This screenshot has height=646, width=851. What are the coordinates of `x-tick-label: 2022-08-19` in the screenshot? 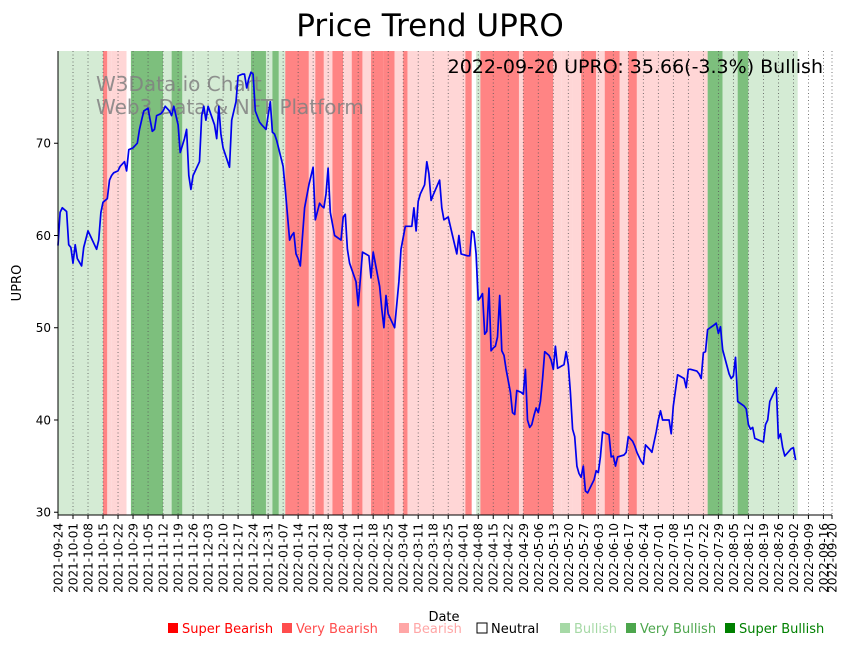 It's located at (764, 558).